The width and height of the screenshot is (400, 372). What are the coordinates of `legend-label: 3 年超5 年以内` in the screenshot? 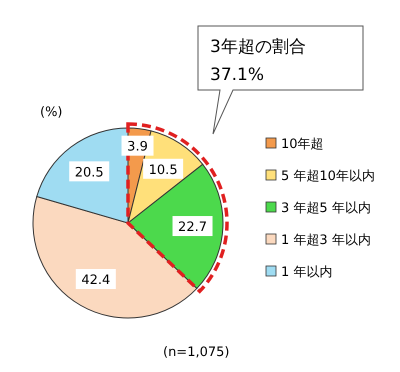 It's located at (326, 208).